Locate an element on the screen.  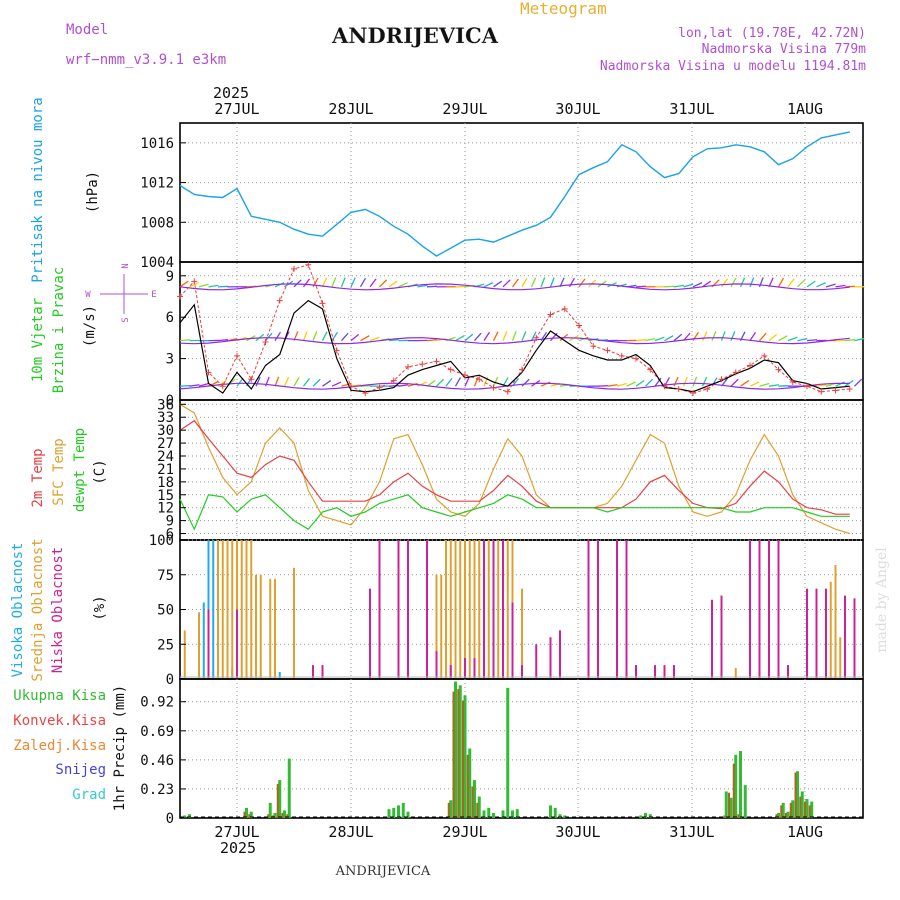
model-value: wrf−nmm_v3.9.1 e3km is located at coordinates (146, 60).